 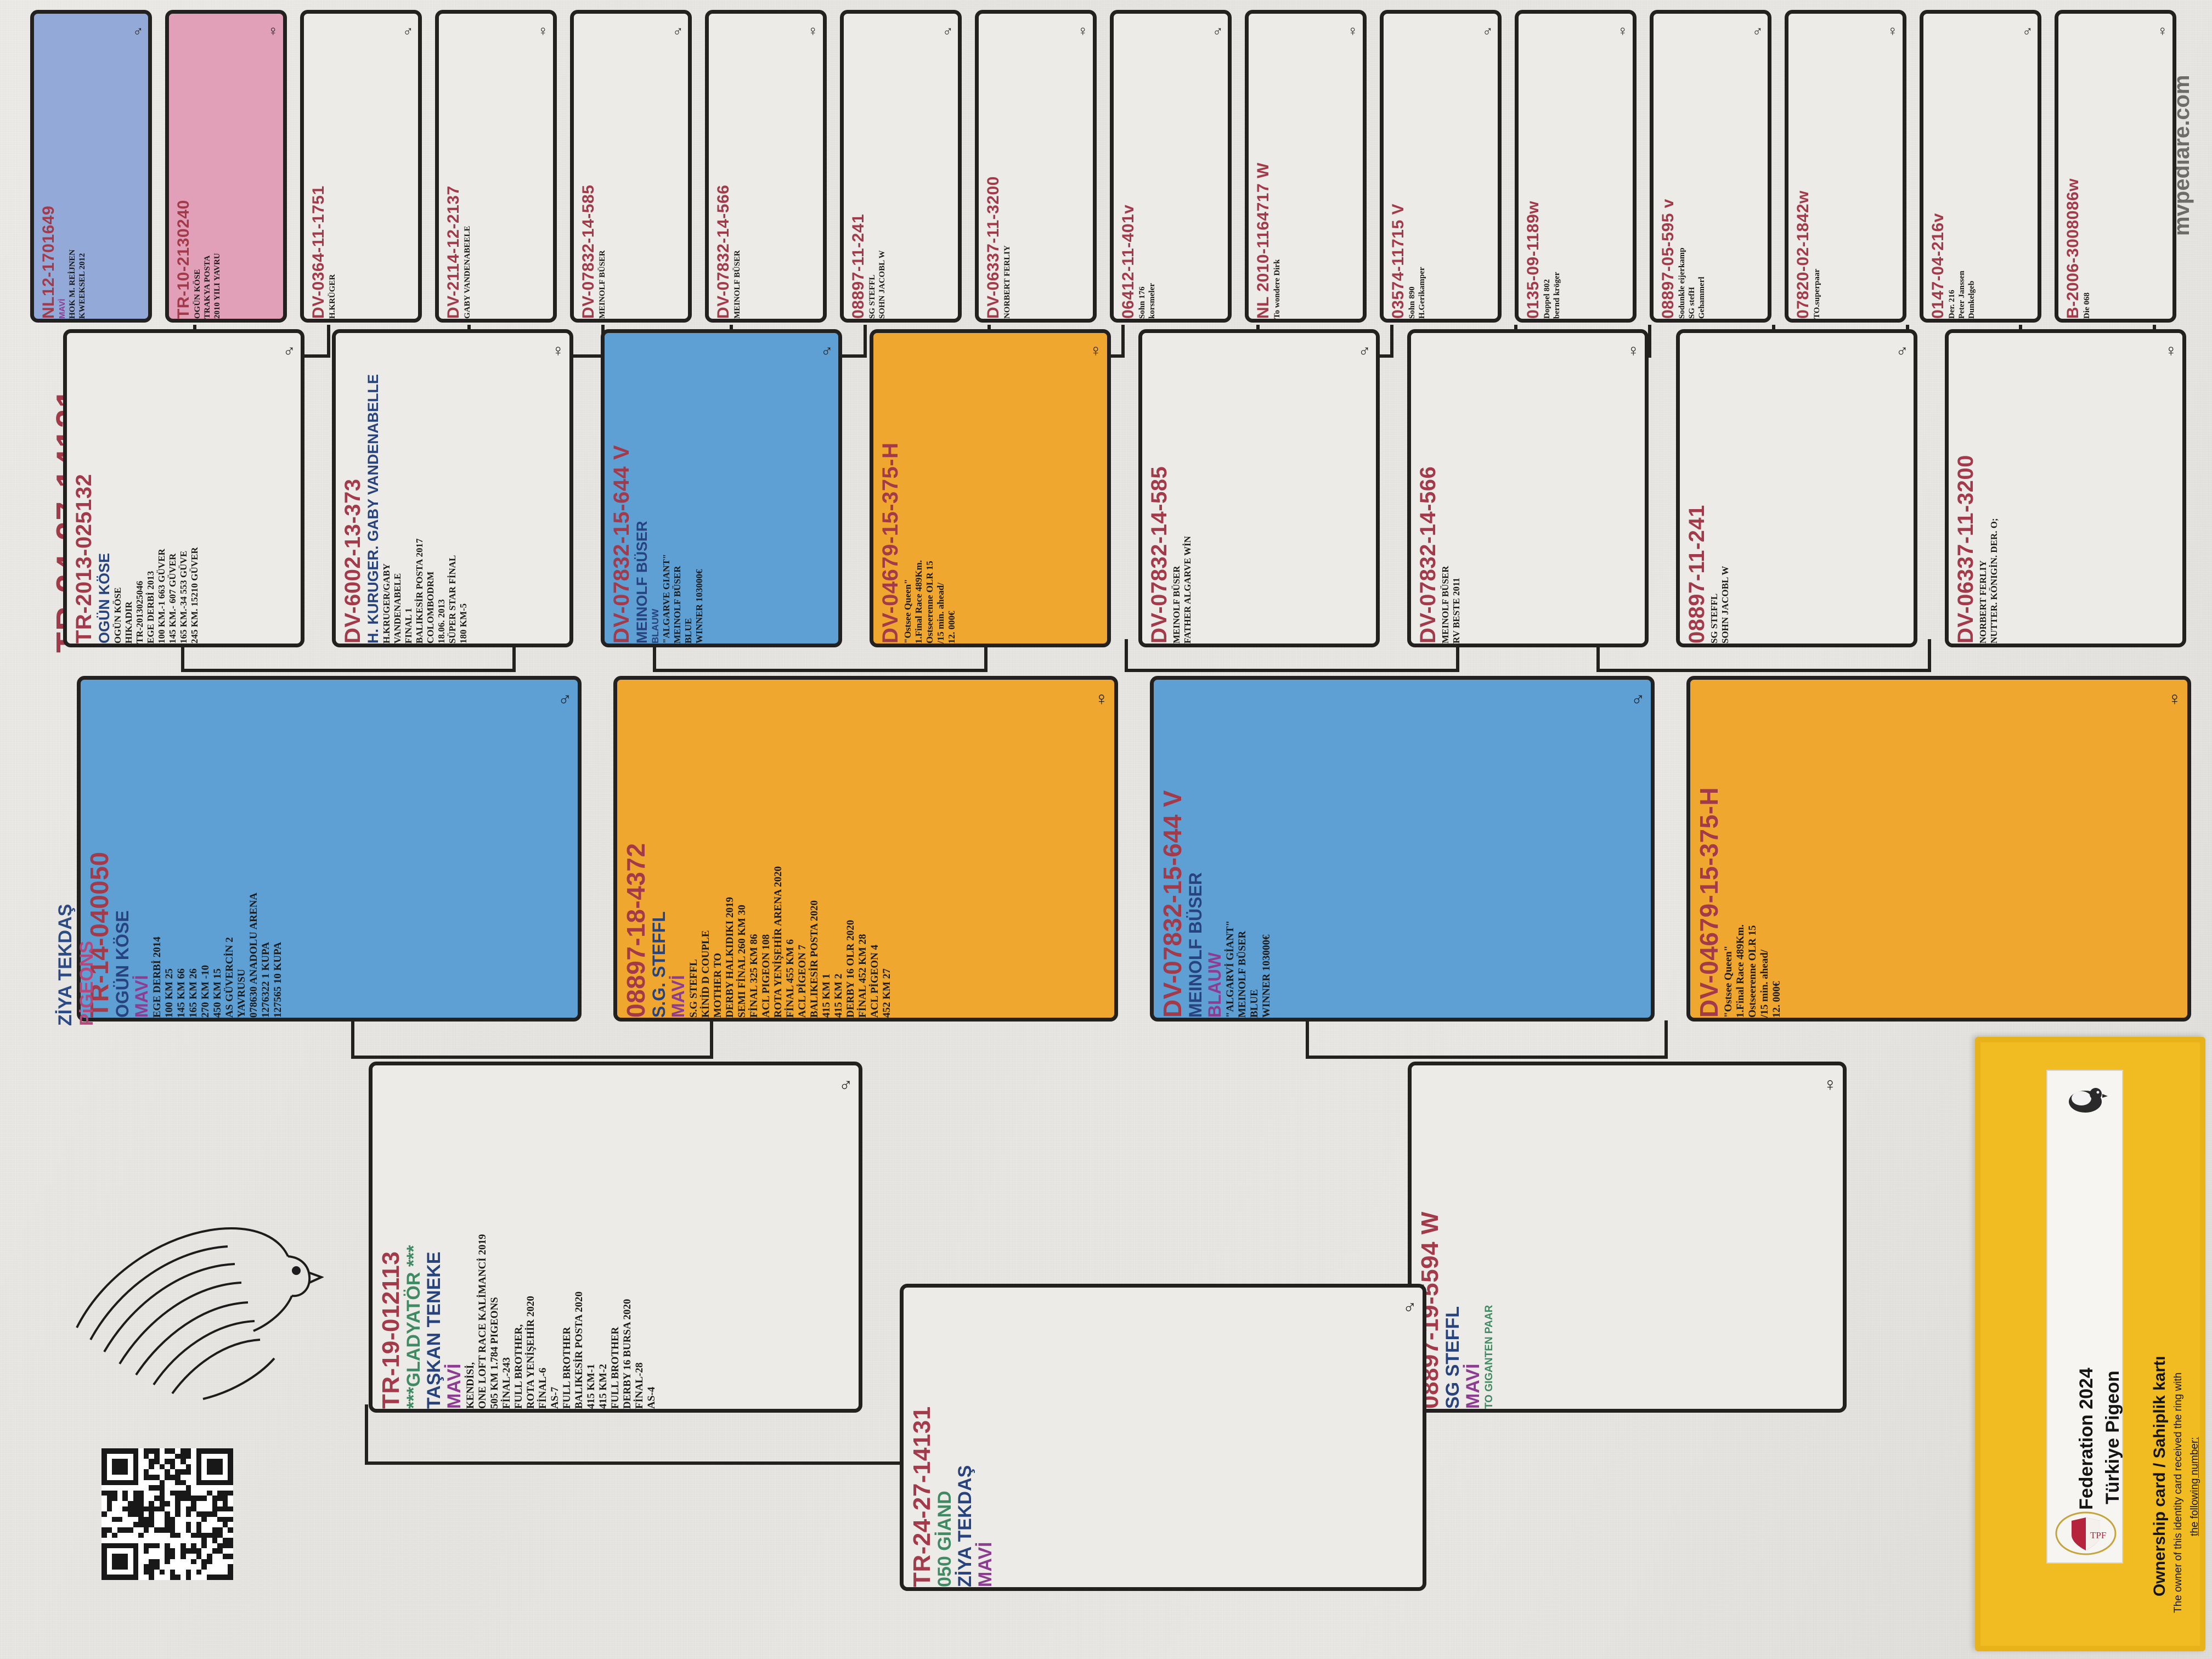 What do you see at coordinates (87, 983) in the screenshot?
I see `loft-name-line2: PiGEONS` at bounding box center [87, 983].